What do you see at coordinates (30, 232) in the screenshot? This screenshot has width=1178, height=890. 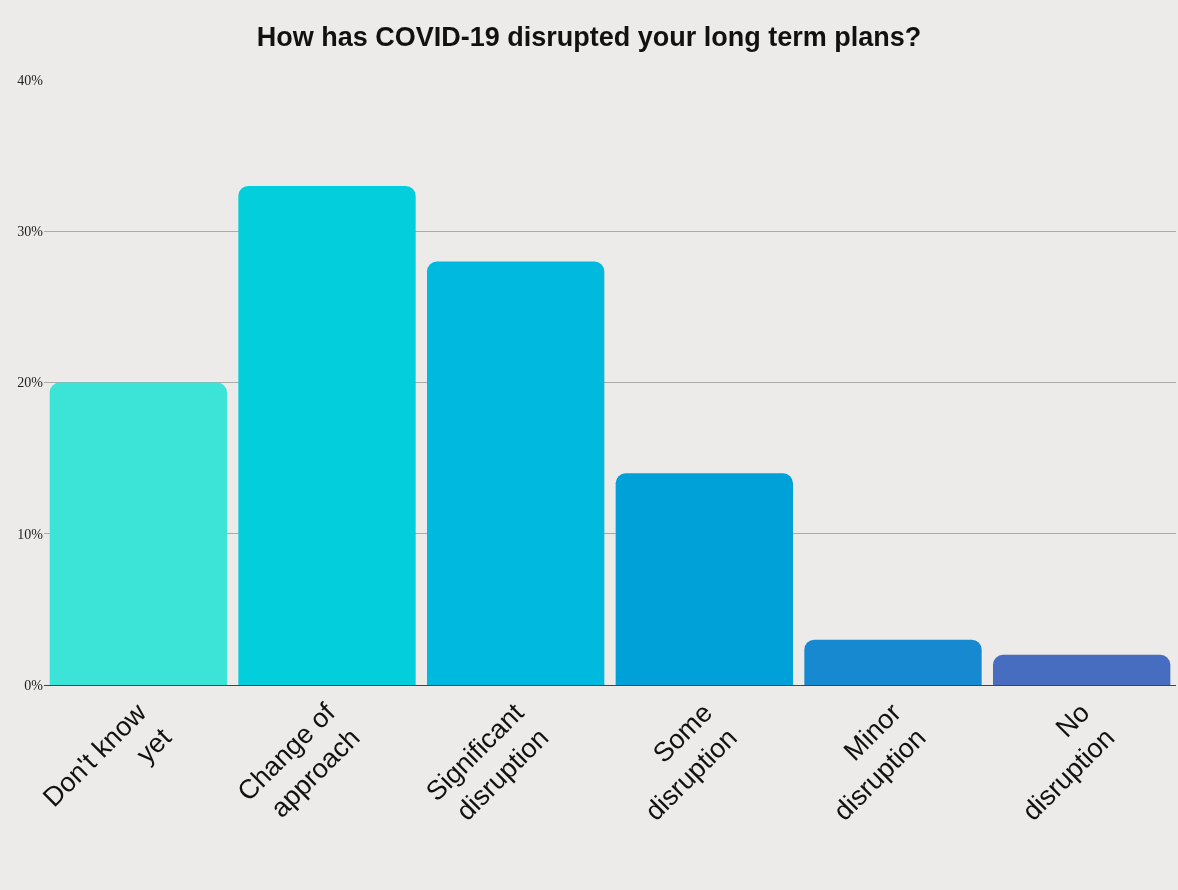 I see `y-tick-label: 30%` at bounding box center [30, 232].